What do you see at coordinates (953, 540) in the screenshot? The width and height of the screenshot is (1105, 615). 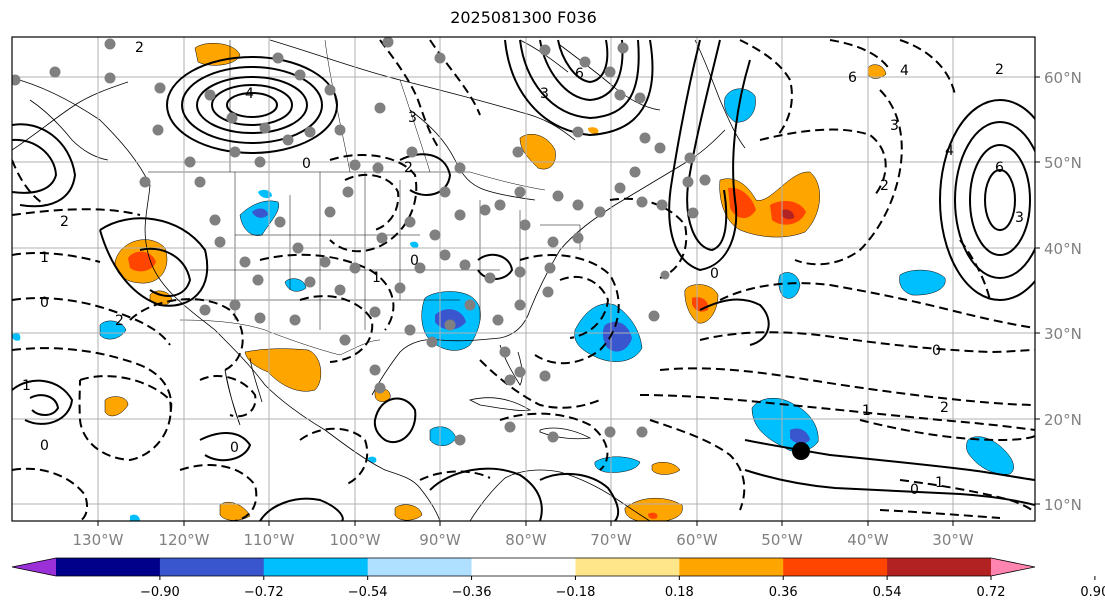 I see `lon-label: 30°W` at bounding box center [953, 540].